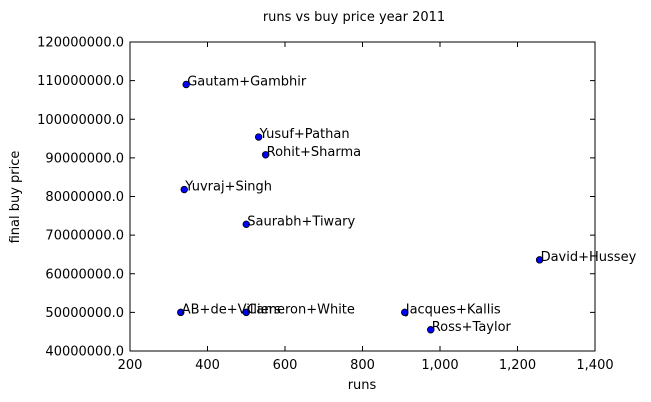 This screenshot has width=651, height=402. Describe the element at coordinates (228, 187) in the screenshot. I see `point-label: Yuvraj+Singh` at that location.